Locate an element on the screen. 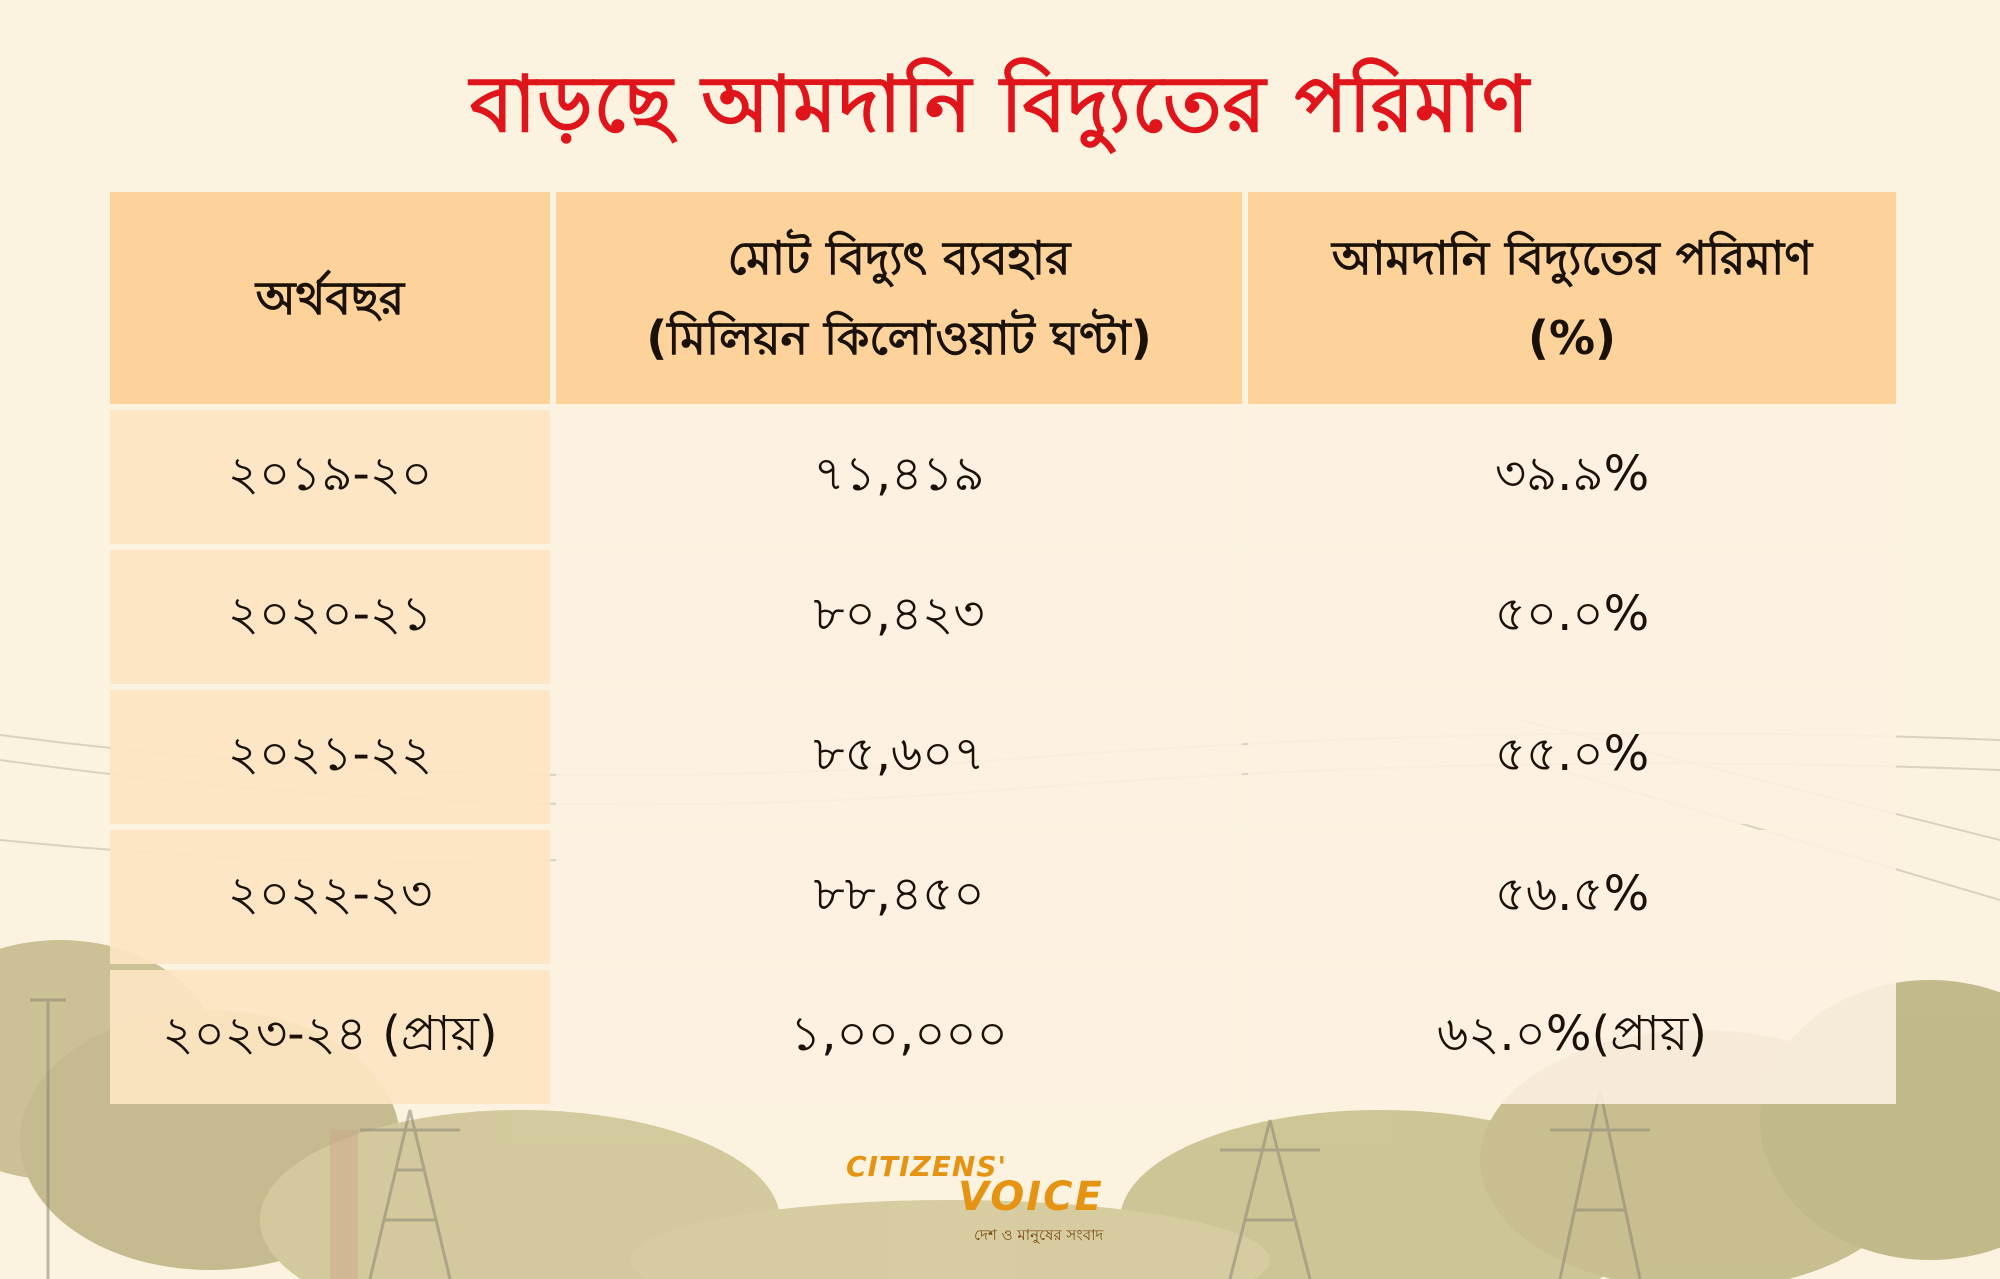 This screenshot has width=2000, height=1279. logo-main-text: VOICE is located at coordinates (1031, 1197).